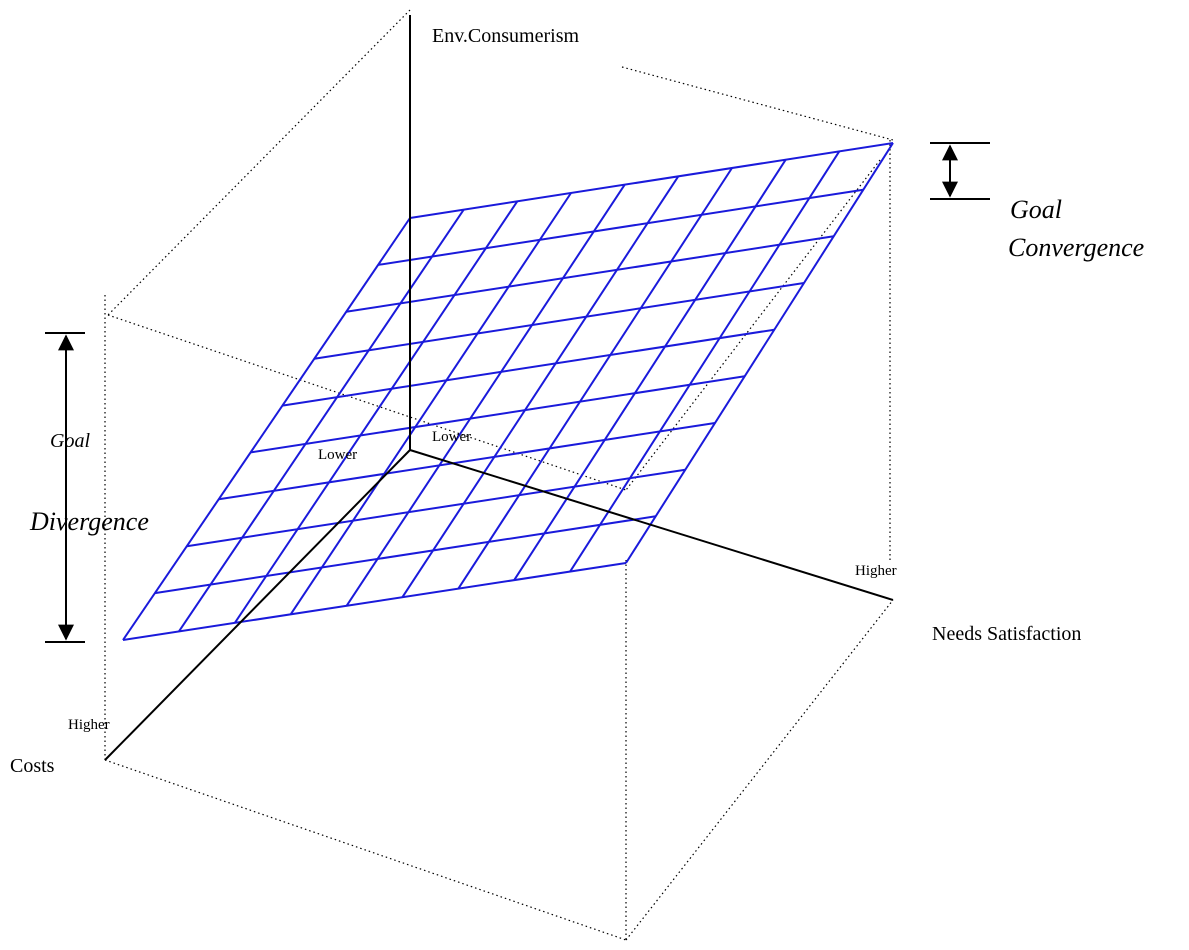  I want to click on box-bottom-right-edge, so click(759, 770).